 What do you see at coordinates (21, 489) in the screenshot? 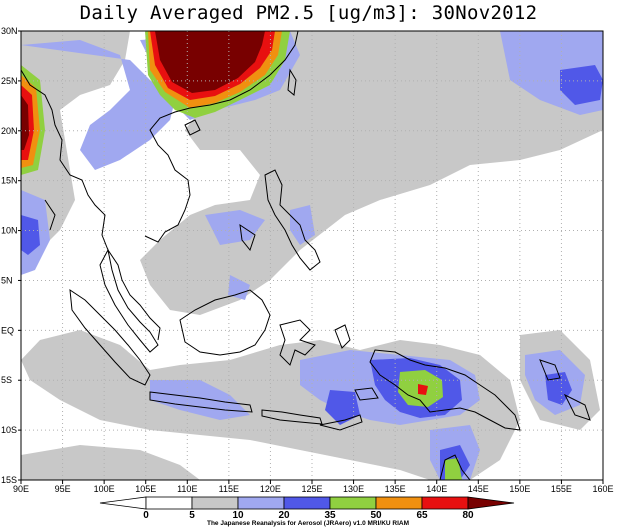
I see `lon-label: 90E` at bounding box center [21, 489].